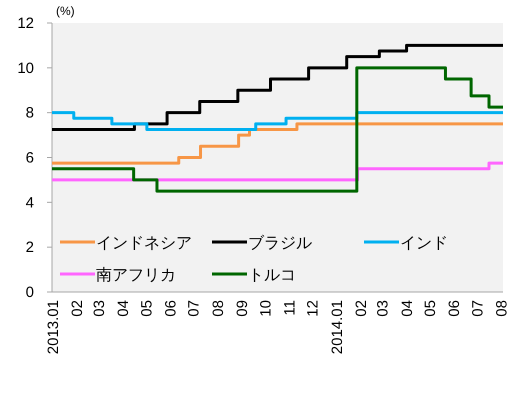 The width and height of the screenshot is (518, 419). Describe the element at coordinates (30, 203) in the screenshot. I see `y-tick-label: 4` at that location.